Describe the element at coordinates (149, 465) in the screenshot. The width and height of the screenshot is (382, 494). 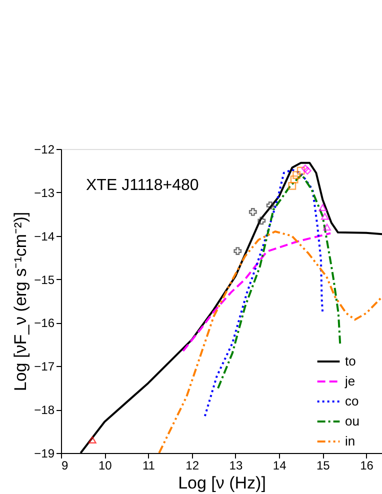
I see `x-tick-label: 11` at that location.